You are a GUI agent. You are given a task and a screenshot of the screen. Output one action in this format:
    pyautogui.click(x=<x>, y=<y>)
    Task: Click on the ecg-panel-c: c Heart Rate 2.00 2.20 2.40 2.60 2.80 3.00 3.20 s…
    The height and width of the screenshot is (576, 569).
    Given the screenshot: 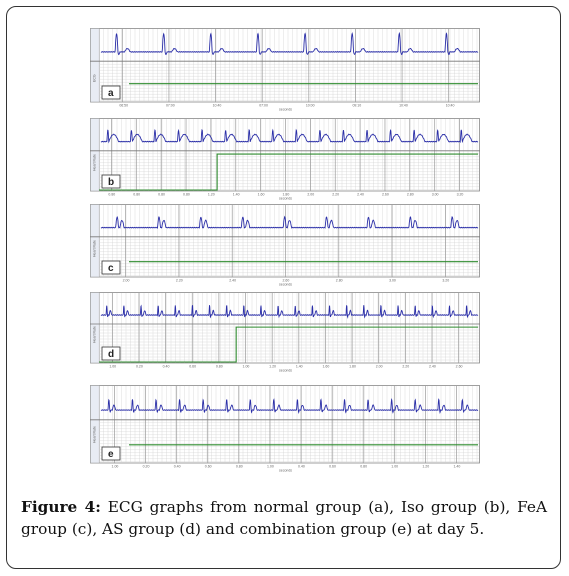 What is the action you would take?
    pyautogui.click(x=285, y=245)
    